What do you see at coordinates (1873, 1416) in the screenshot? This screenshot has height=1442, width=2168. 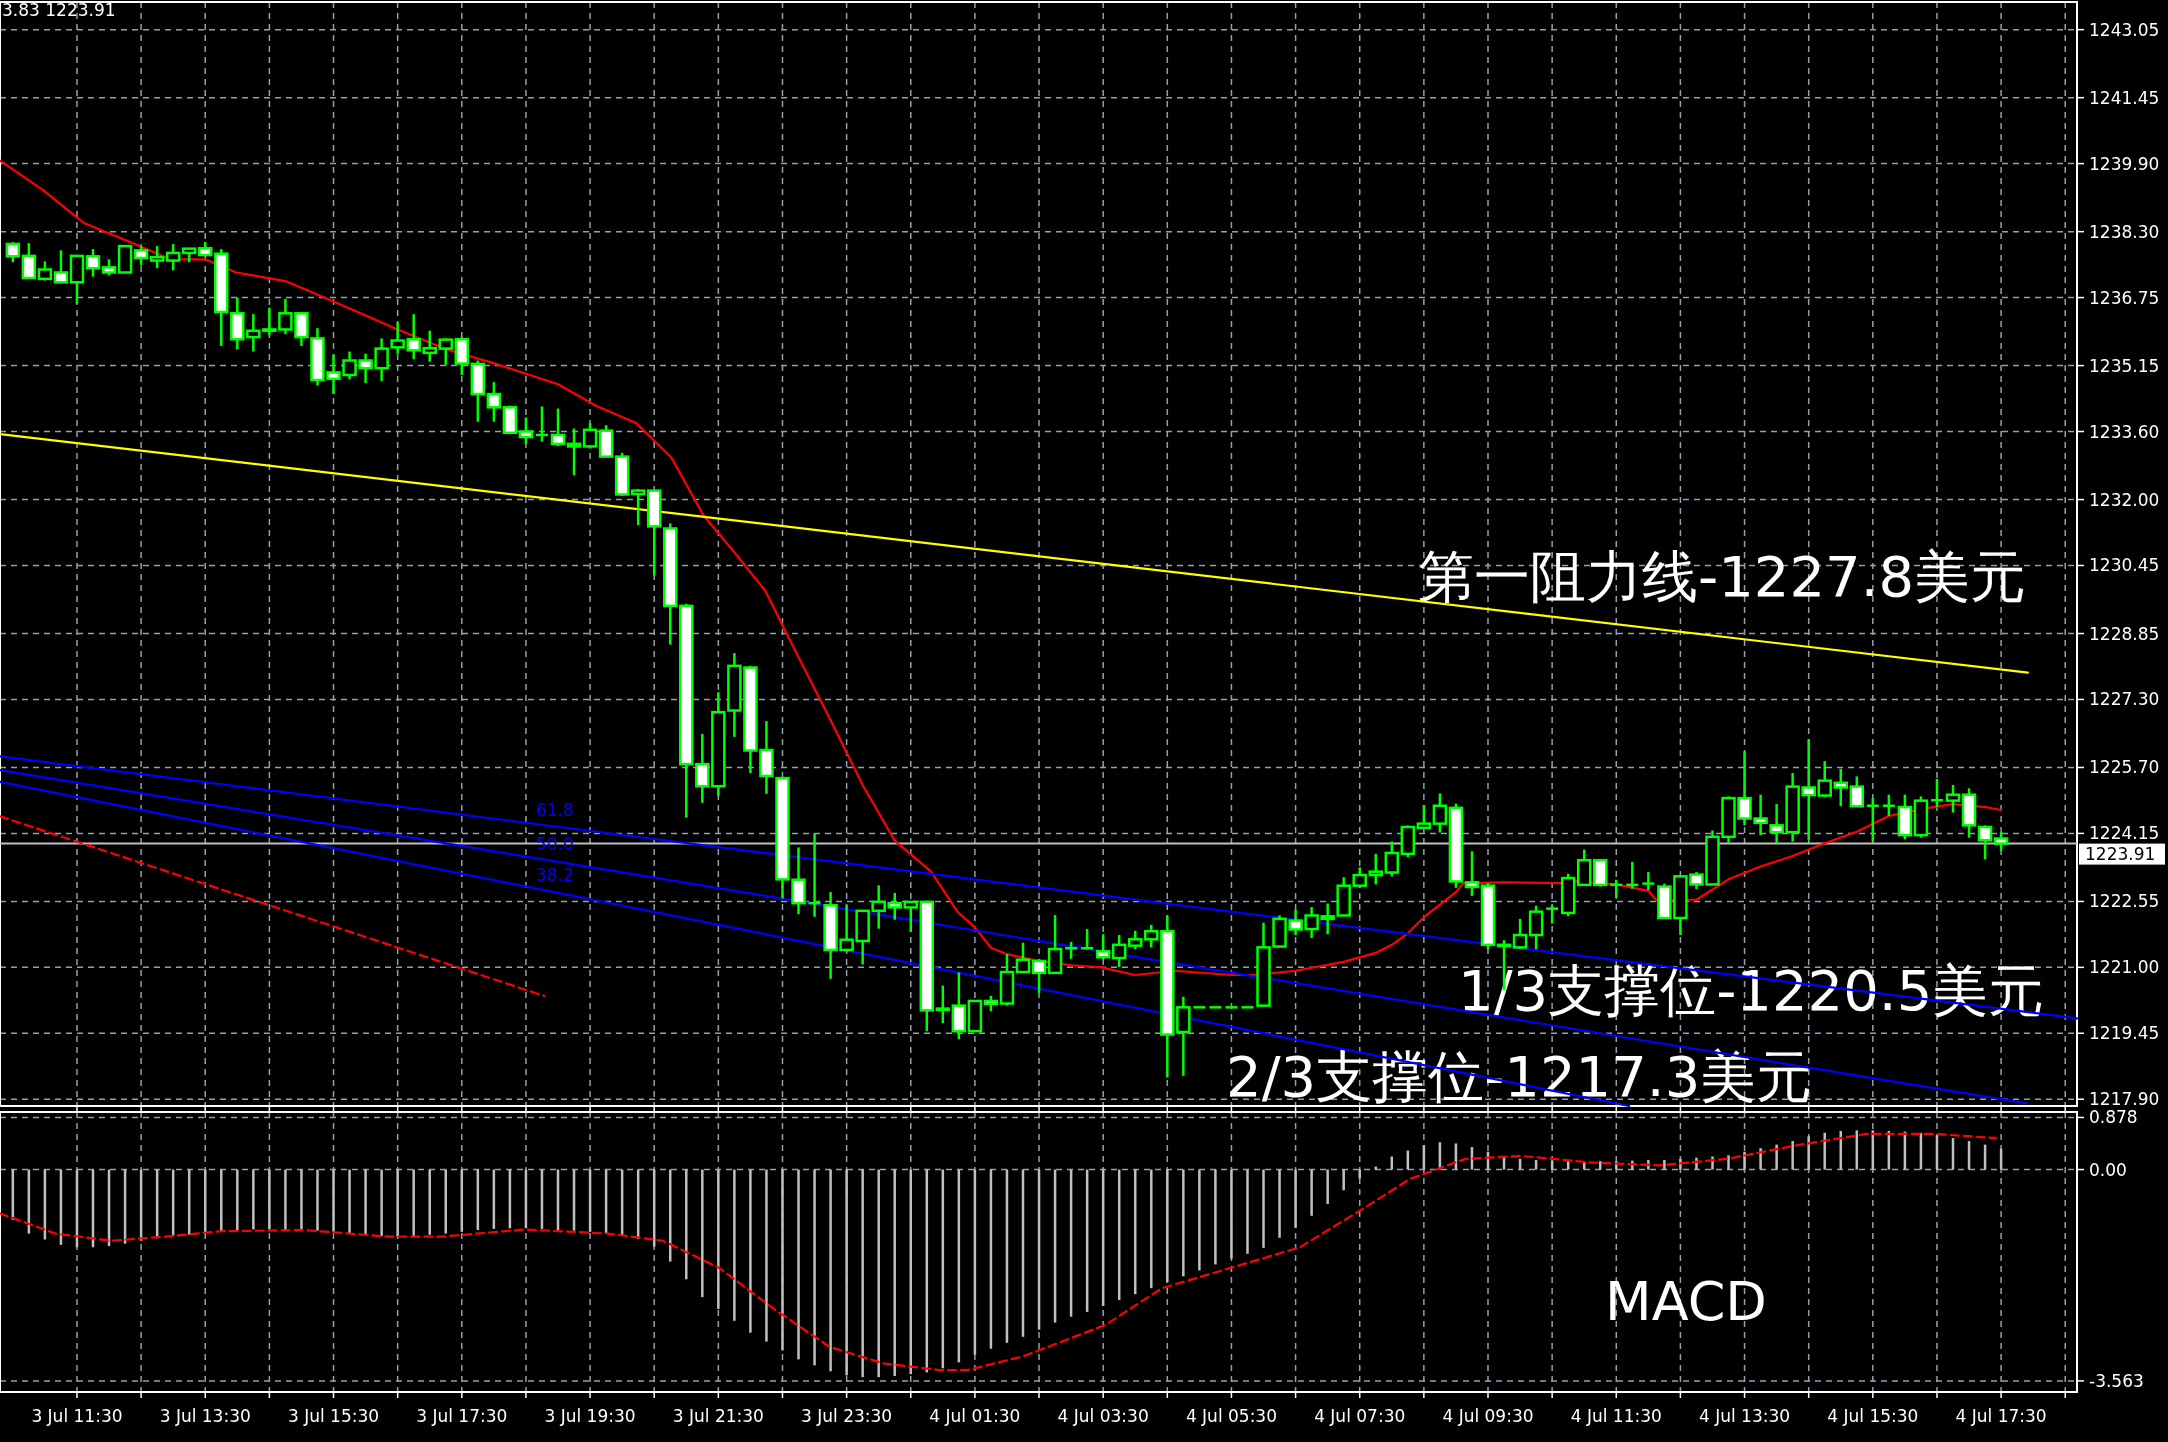 I see `x-tick-label: 4 Jul 15:30` at bounding box center [1873, 1416].